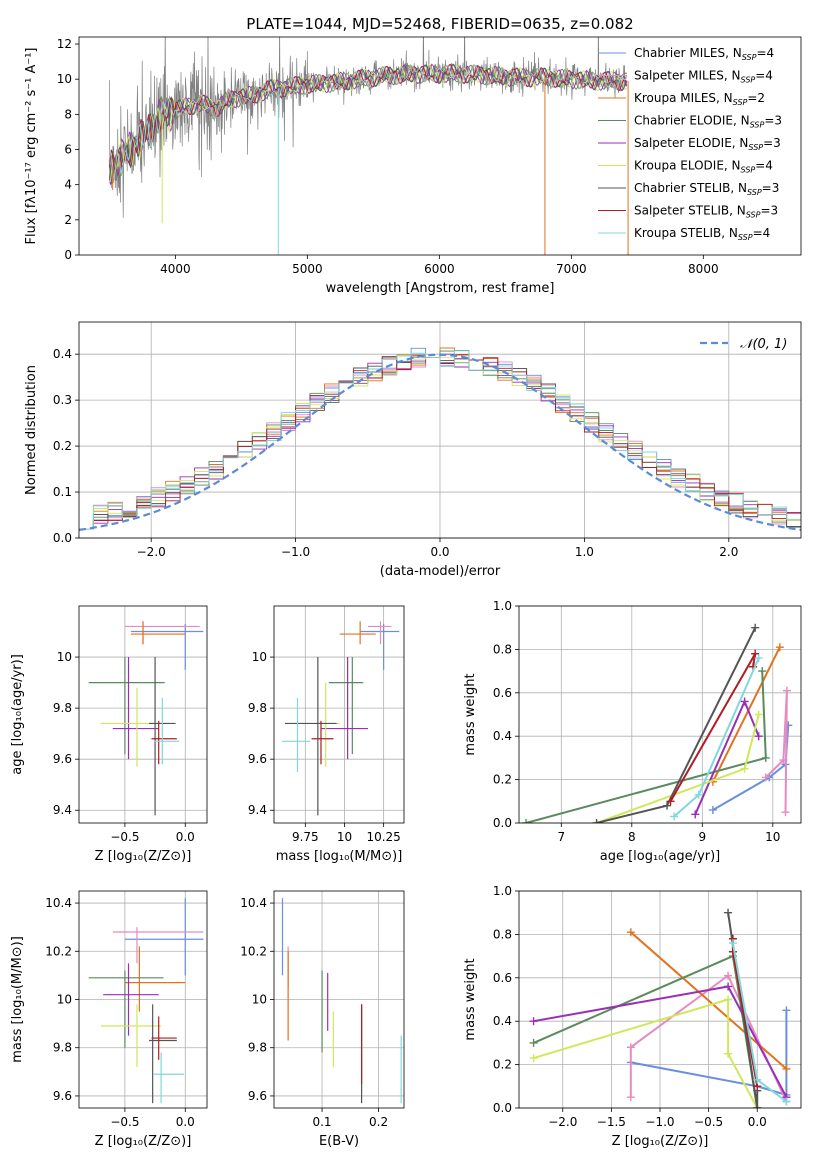 The image size is (819, 1170). What do you see at coordinates (703, 269) in the screenshot?
I see `x-tick-label: 8000` at bounding box center [703, 269].